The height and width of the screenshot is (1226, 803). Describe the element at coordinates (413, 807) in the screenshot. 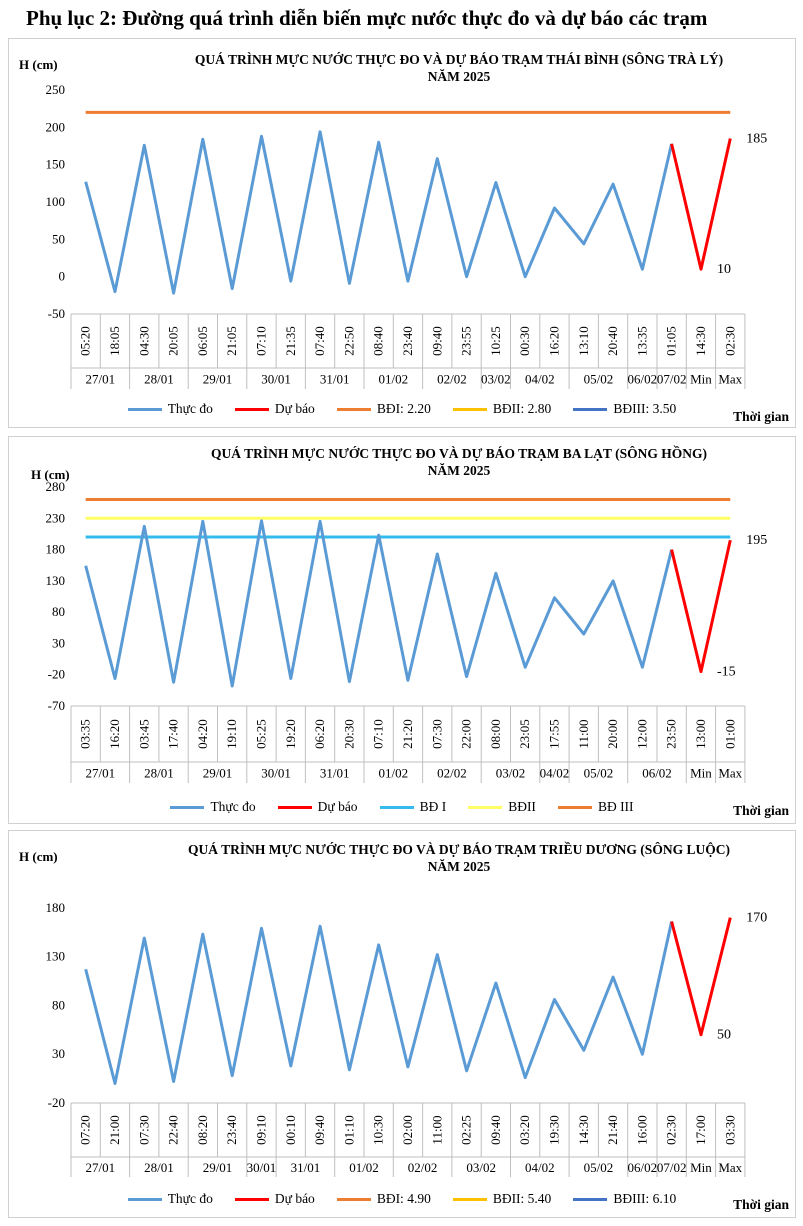

I see `legend-item: BĐ I` at that location.